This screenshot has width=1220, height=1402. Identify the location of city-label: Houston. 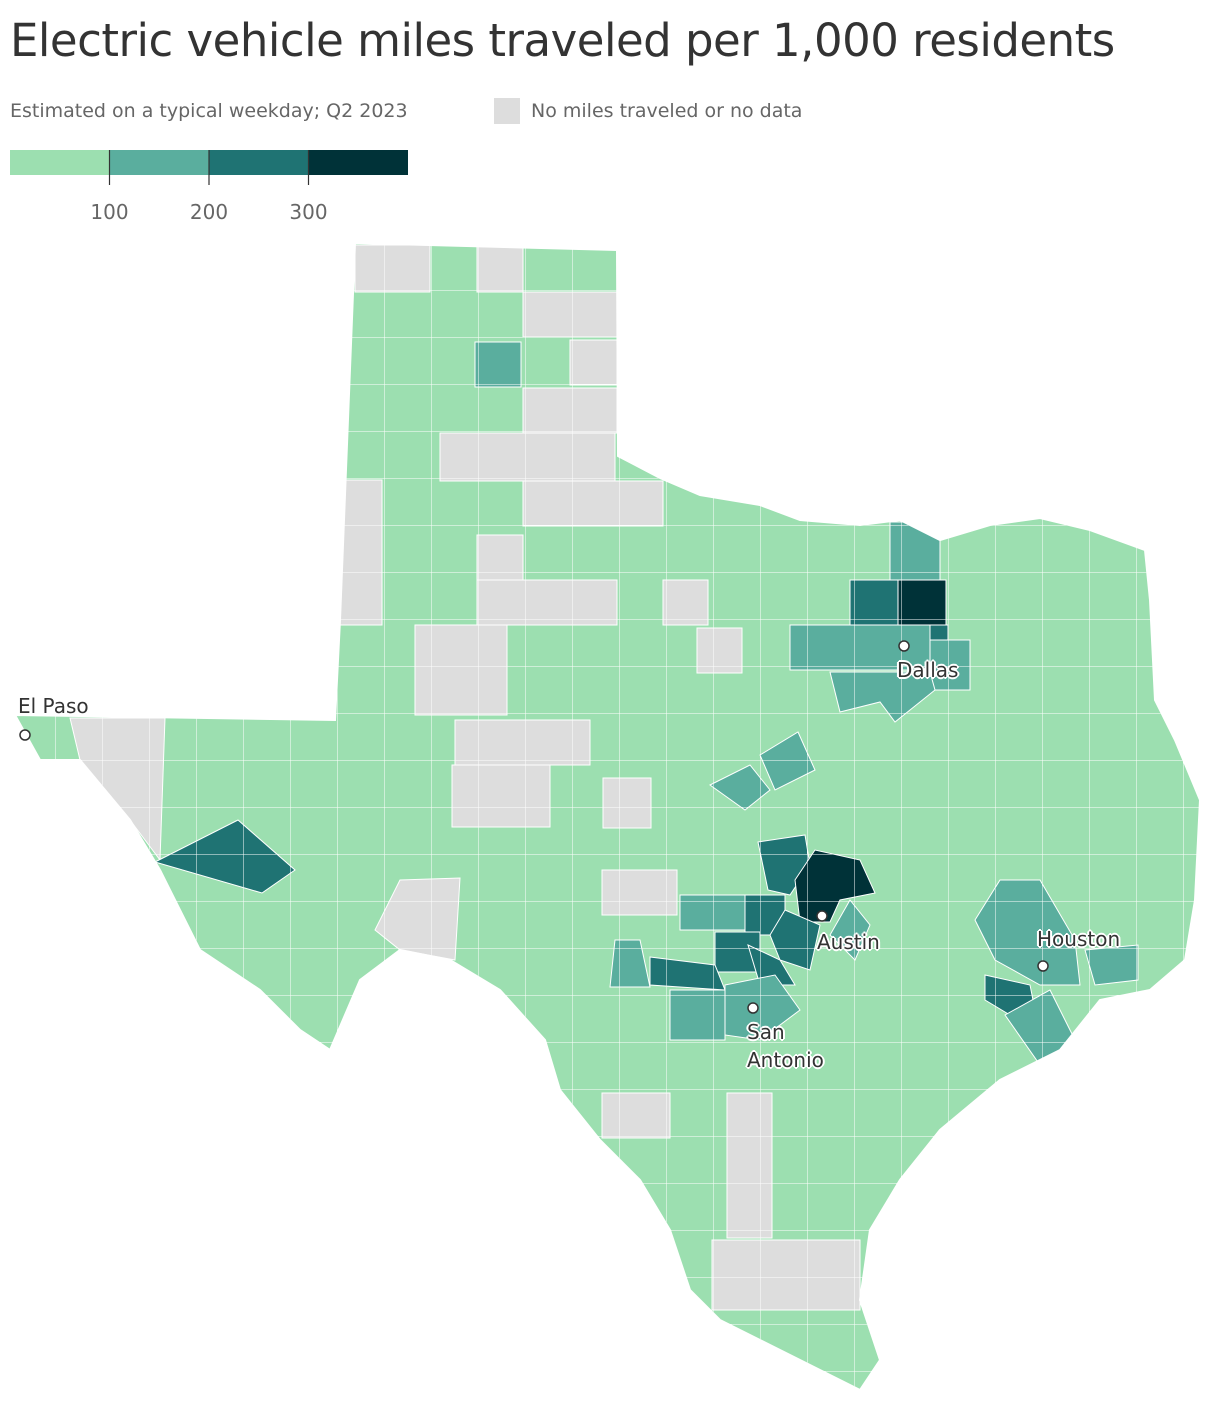
(1079, 939).